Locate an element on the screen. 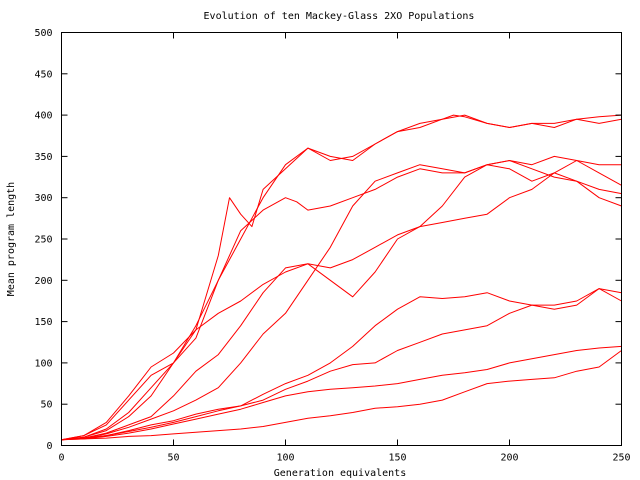 The image size is (640, 480). y-tick-label-1: 50 is located at coordinates (46, 405).